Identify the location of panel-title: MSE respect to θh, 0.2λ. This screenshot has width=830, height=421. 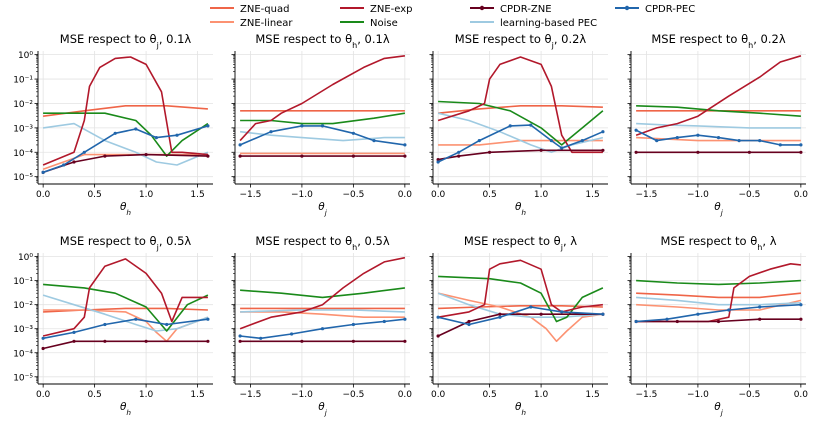
(718, 41).